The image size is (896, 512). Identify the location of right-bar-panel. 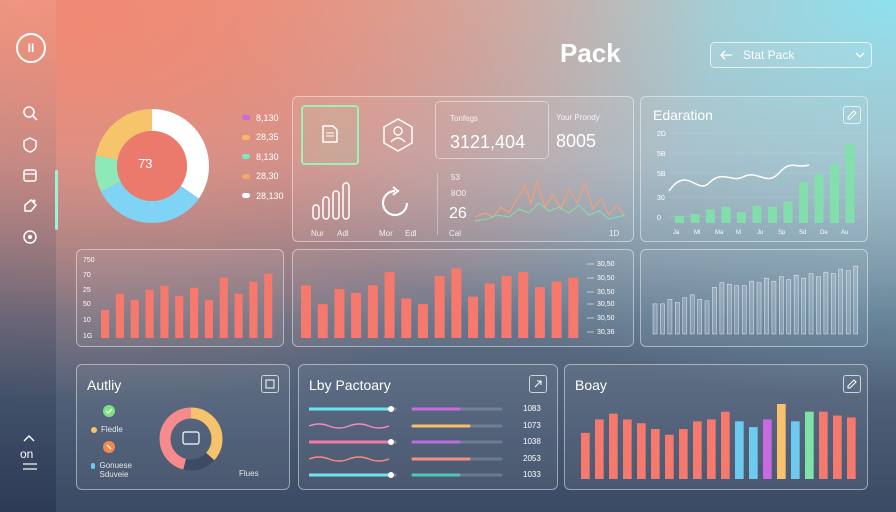
(754, 298).